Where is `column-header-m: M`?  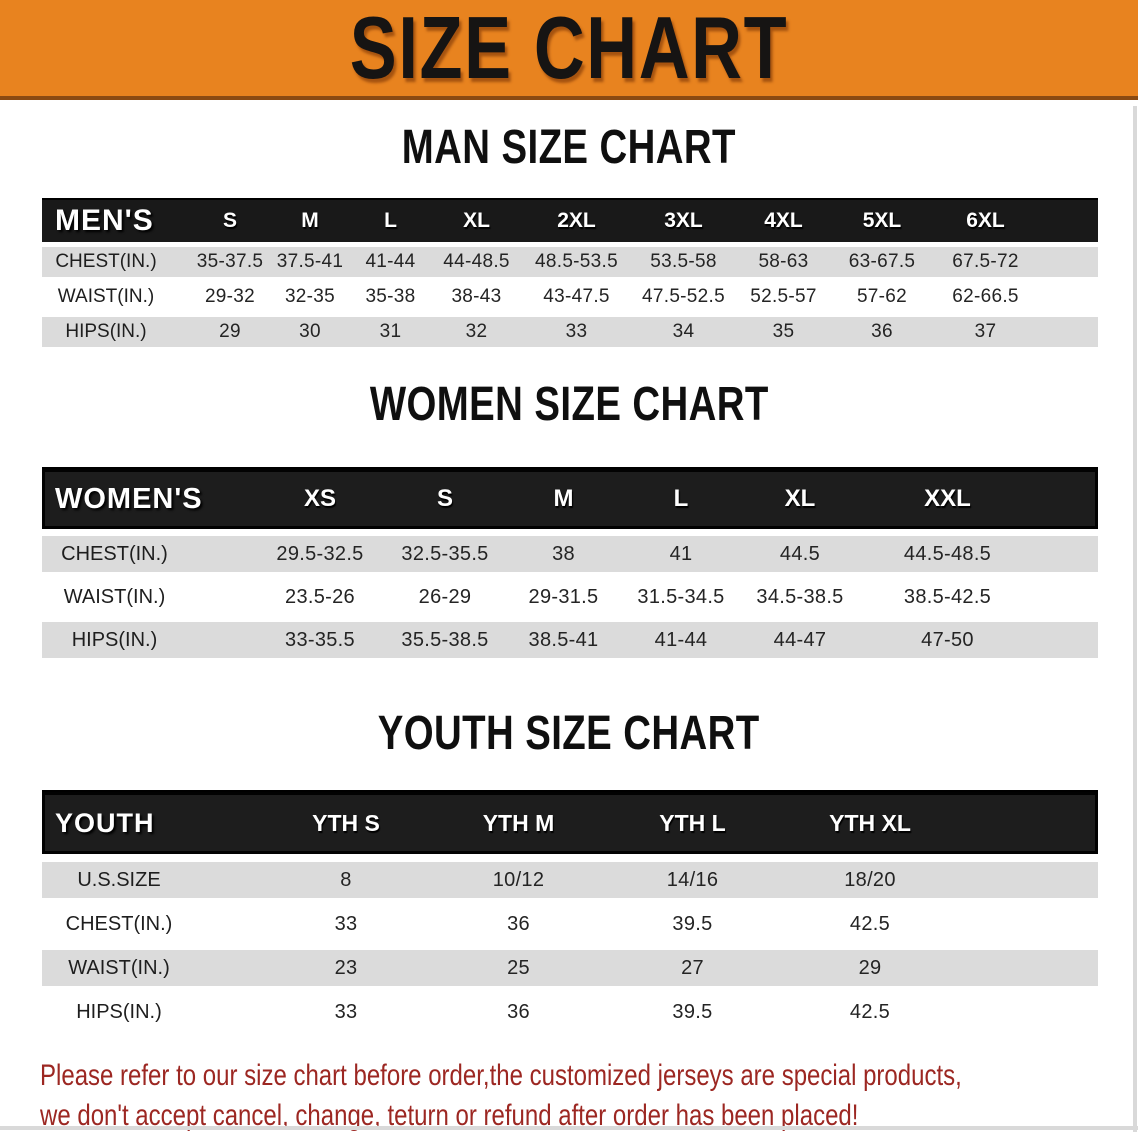
column-header-m: M is located at coordinates (563, 498).